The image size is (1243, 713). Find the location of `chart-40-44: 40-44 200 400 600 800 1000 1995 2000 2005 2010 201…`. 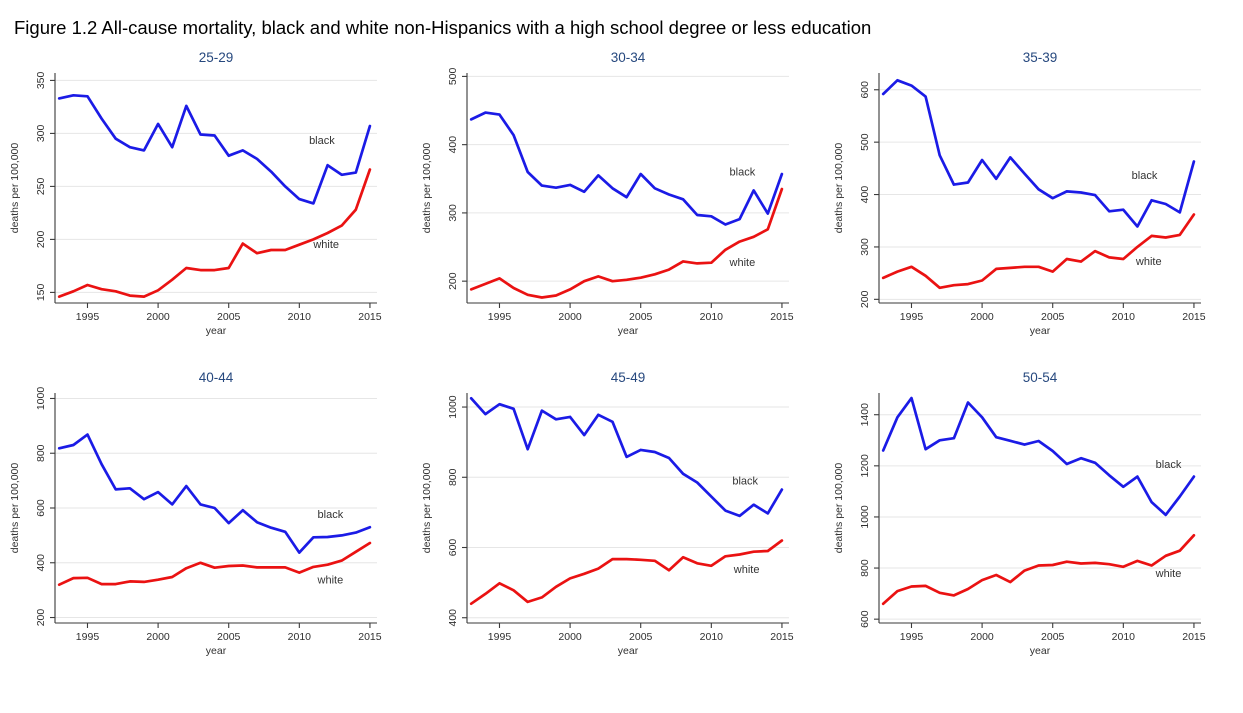

chart-40-44: 40-44 200 400 600 800 1000 1995 2000 2005 2010 201… is located at coordinates (195, 513).